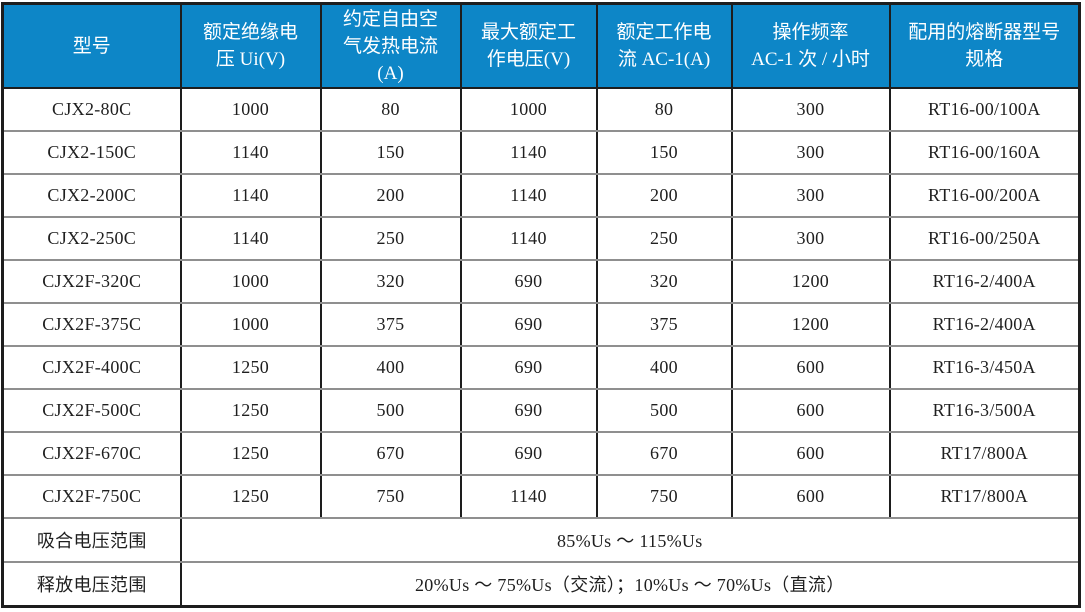  Describe the element at coordinates (664, 195) in the screenshot. I see `table-cell: 200` at that location.